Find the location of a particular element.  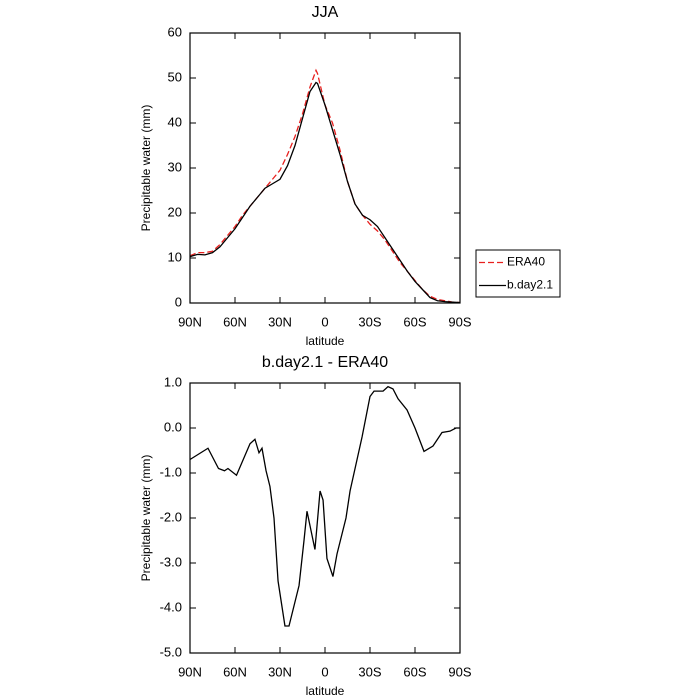

y-tick-label: 40 is located at coordinates (175, 121).